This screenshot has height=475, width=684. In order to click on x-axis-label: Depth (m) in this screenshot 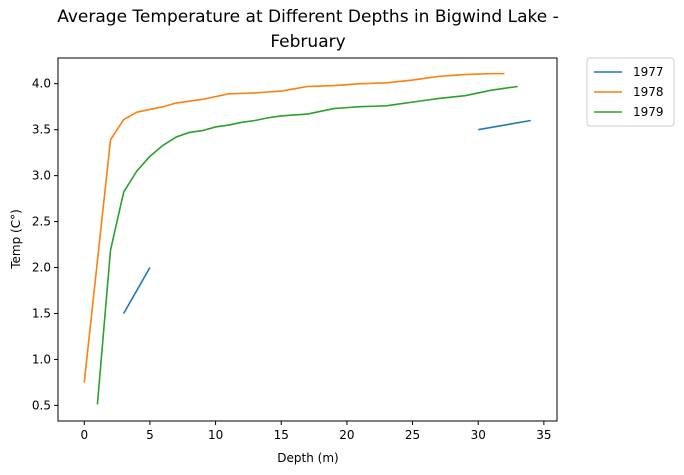, I will do `click(307, 458)`.